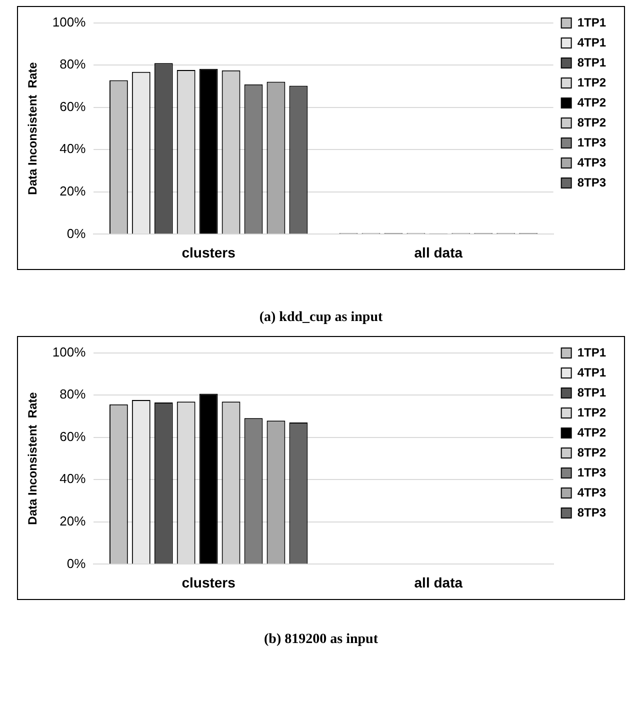 The image size is (642, 721). Describe the element at coordinates (208, 151) in the screenshot. I see `bar` at that location.